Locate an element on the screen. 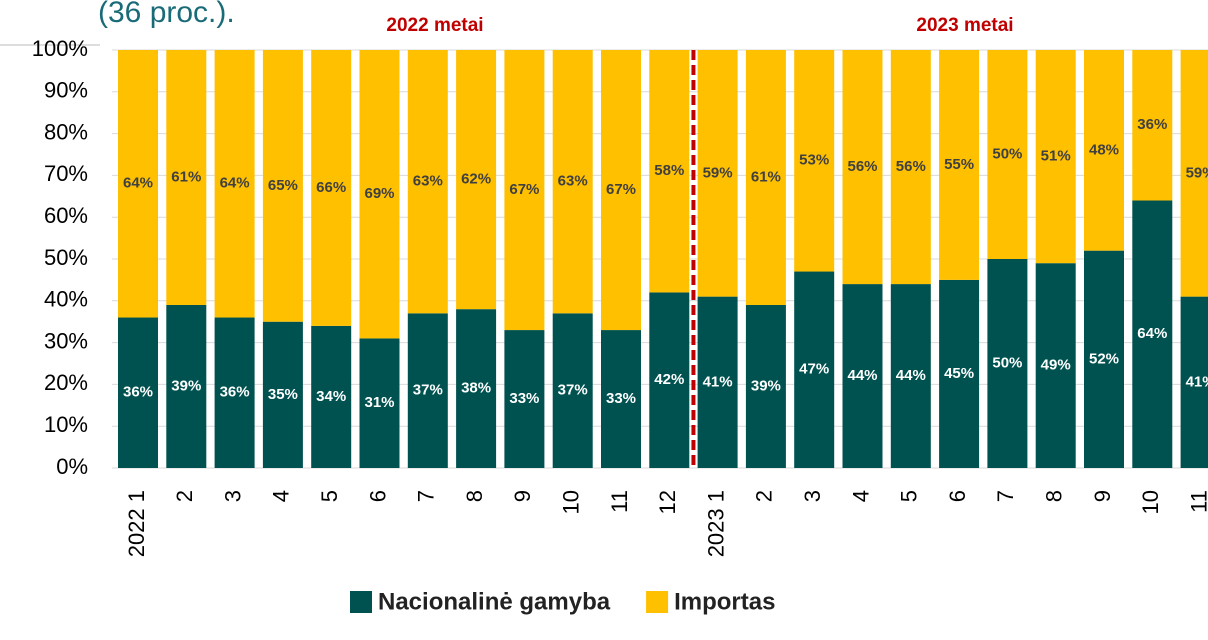  y-tick-label: 0% is located at coordinates (72, 466).